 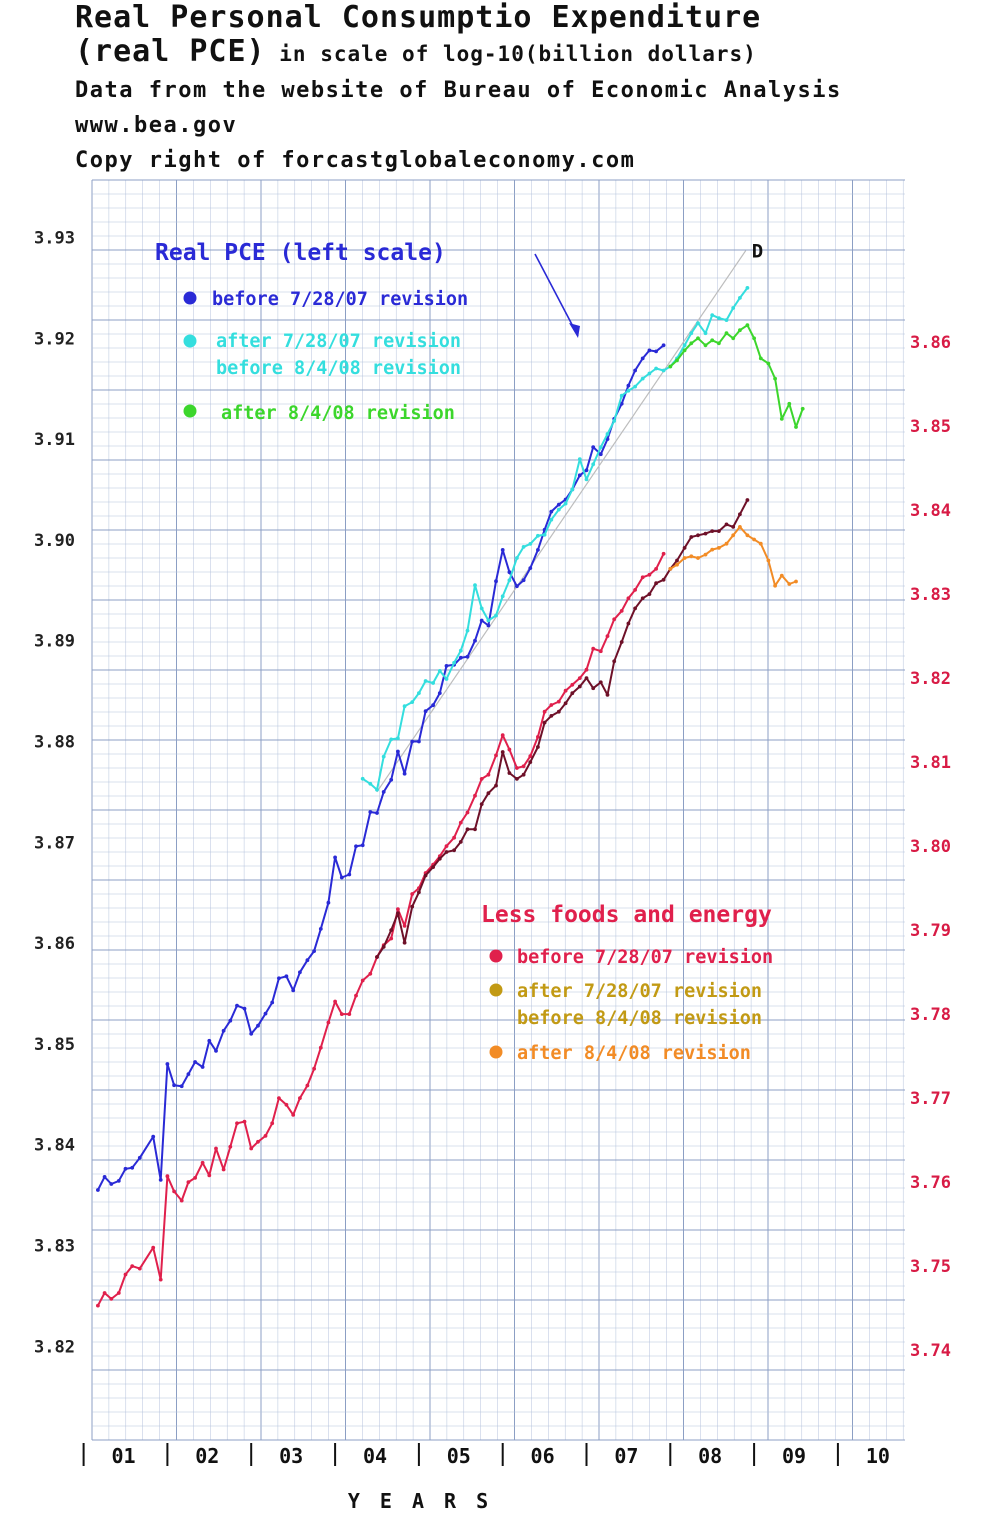 What do you see at coordinates (338, 413) in the screenshot?
I see `legend-top-item-4: after 8/4/08 revision` at bounding box center [338, 413].